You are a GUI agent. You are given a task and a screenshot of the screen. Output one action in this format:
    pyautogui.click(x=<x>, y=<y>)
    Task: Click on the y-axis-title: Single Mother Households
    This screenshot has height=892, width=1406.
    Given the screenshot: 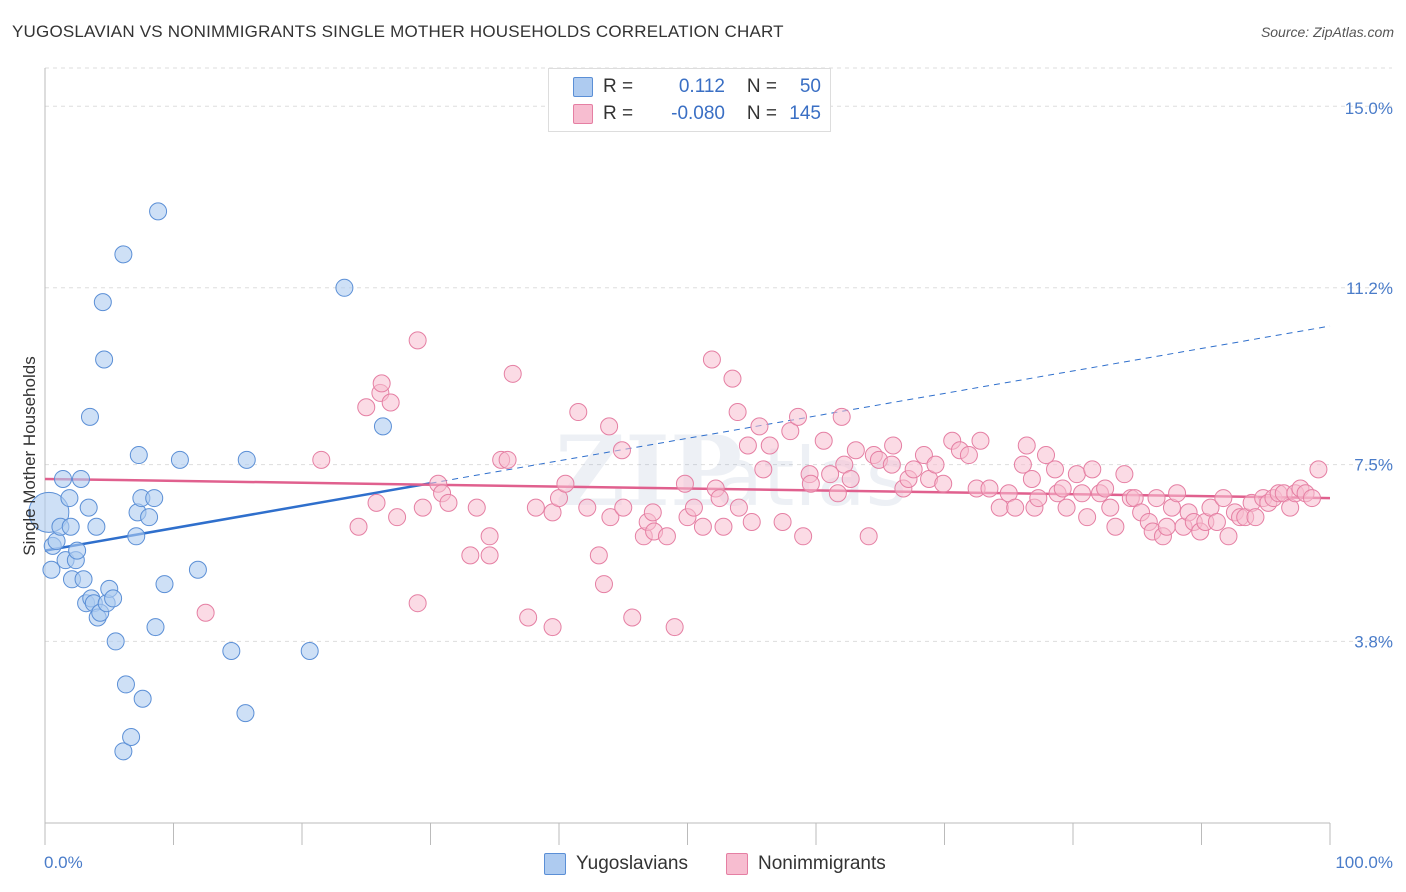 What is the action you would take?
    pyautogui.click(x=29, y=455)
    